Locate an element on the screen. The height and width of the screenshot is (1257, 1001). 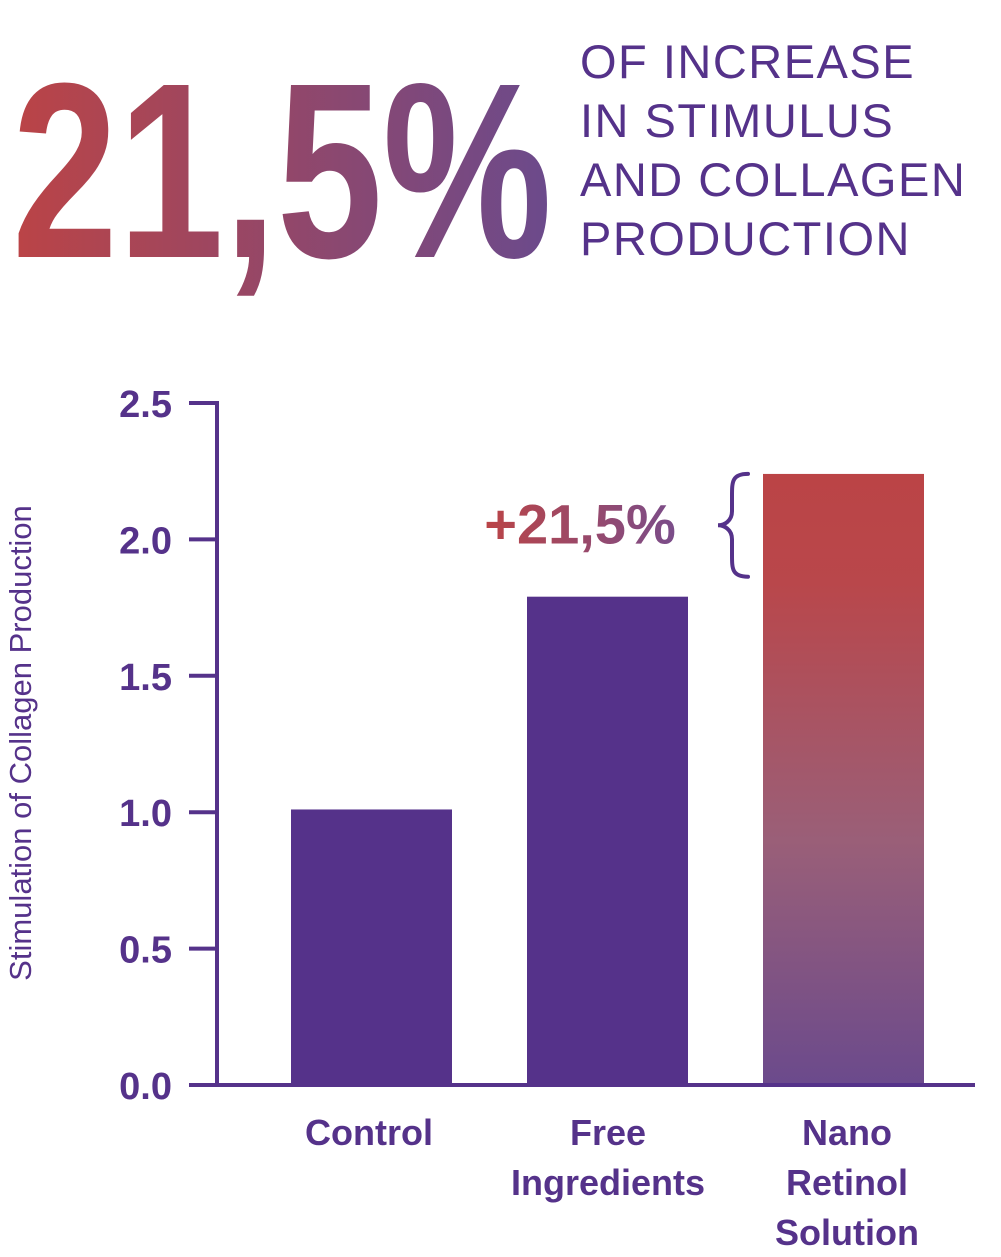
y-axis-title: Stimulation of Collagen Production is located at coordinates (20, 743).